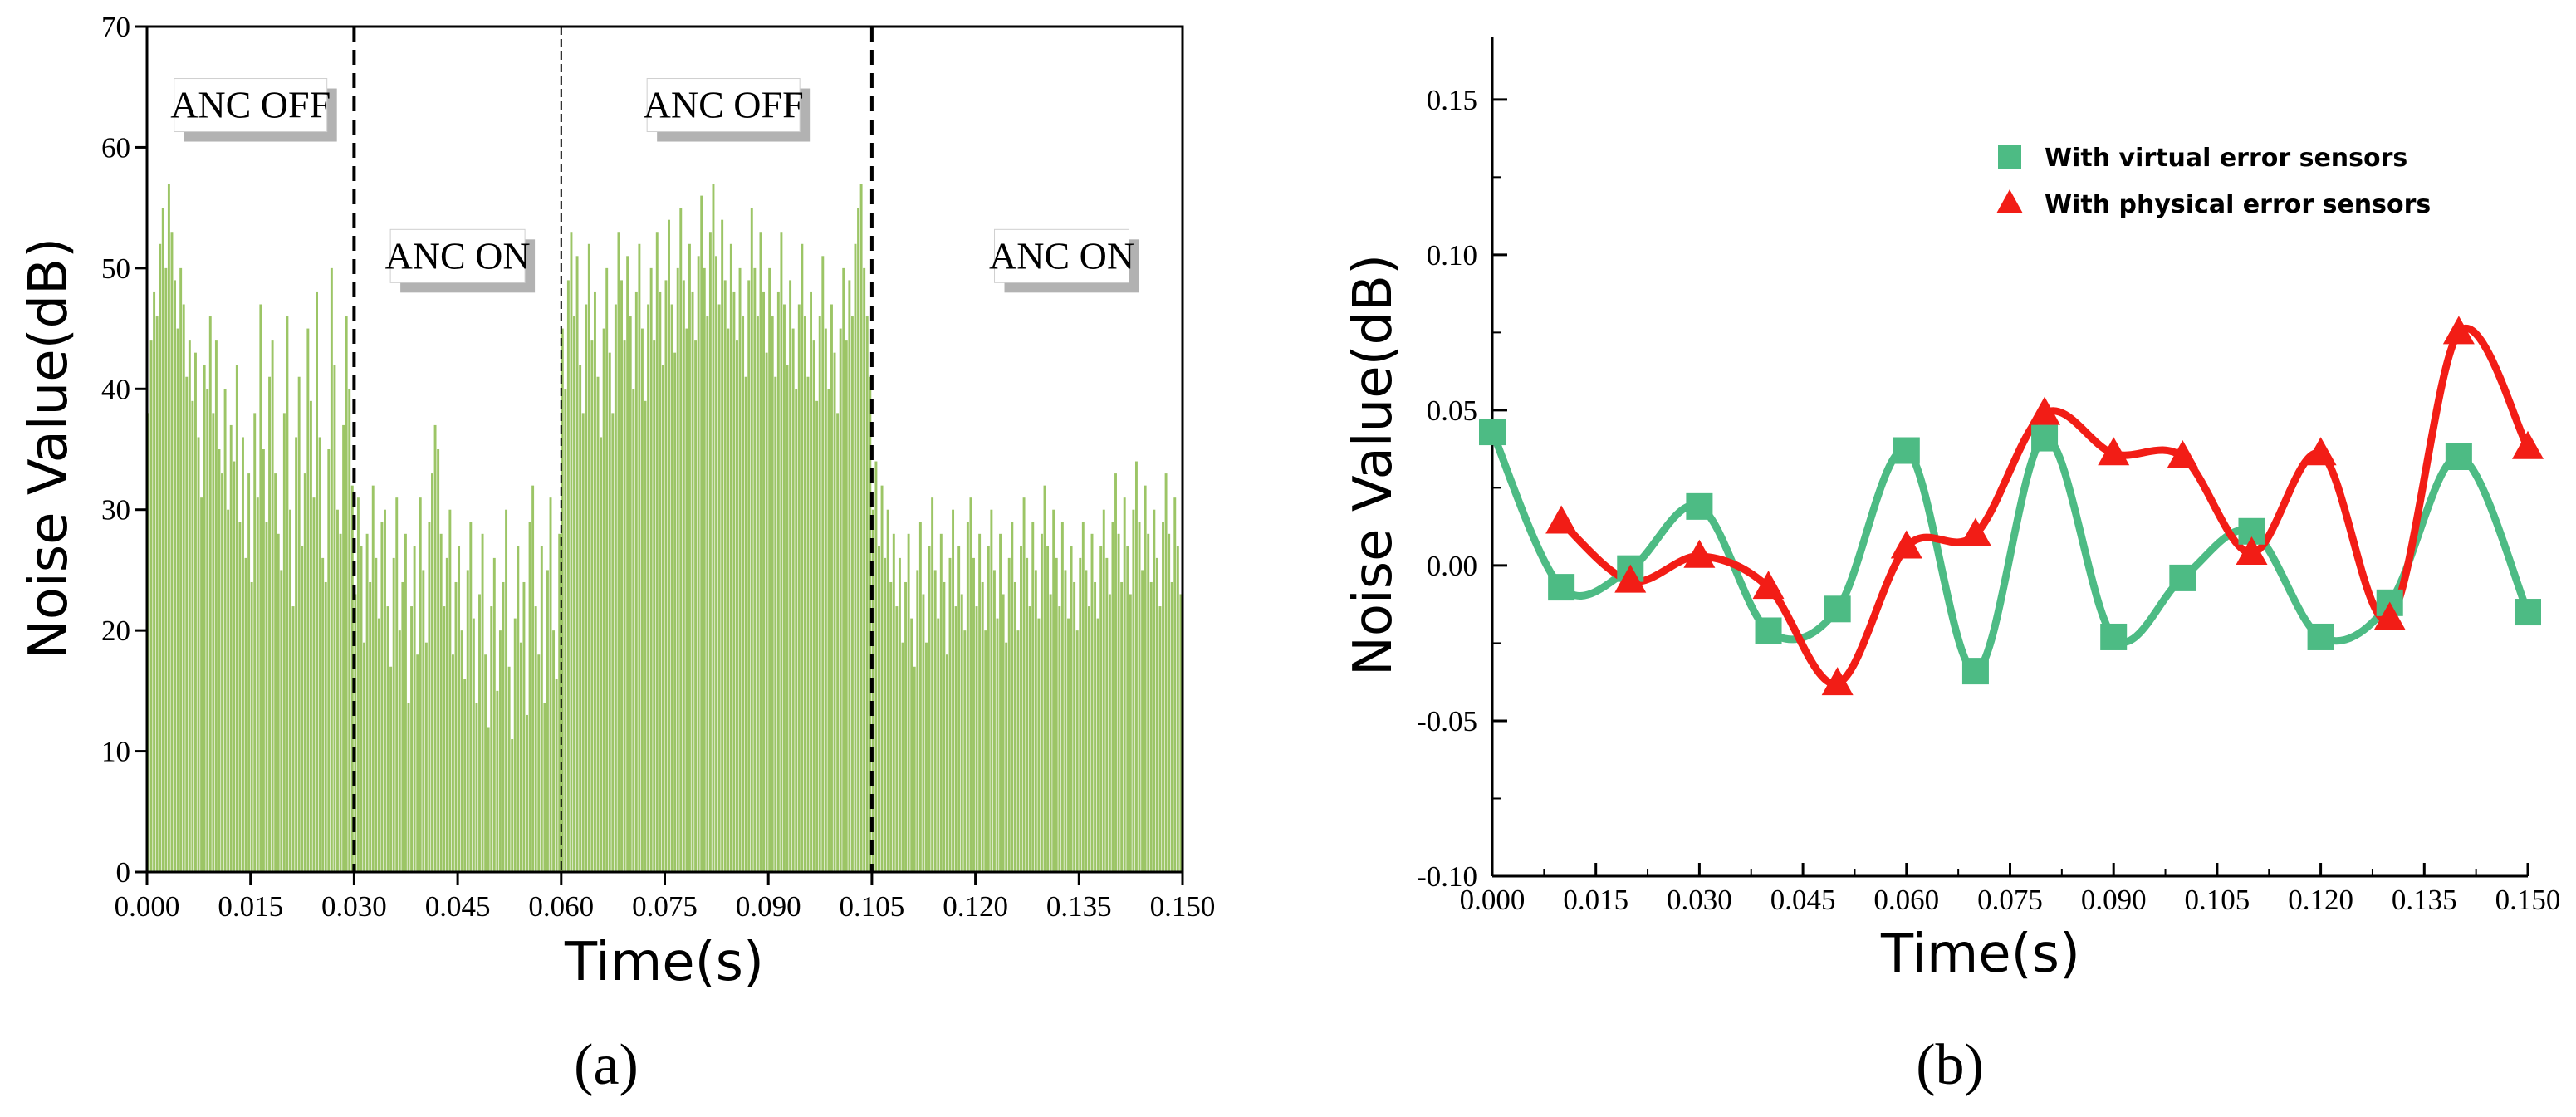 The width and height of the screenshot is (2576, 1117). Describe the element at coordinates (724, 105) in the screenshot. I see `annotation-label-2: ANC OFF` at that location.